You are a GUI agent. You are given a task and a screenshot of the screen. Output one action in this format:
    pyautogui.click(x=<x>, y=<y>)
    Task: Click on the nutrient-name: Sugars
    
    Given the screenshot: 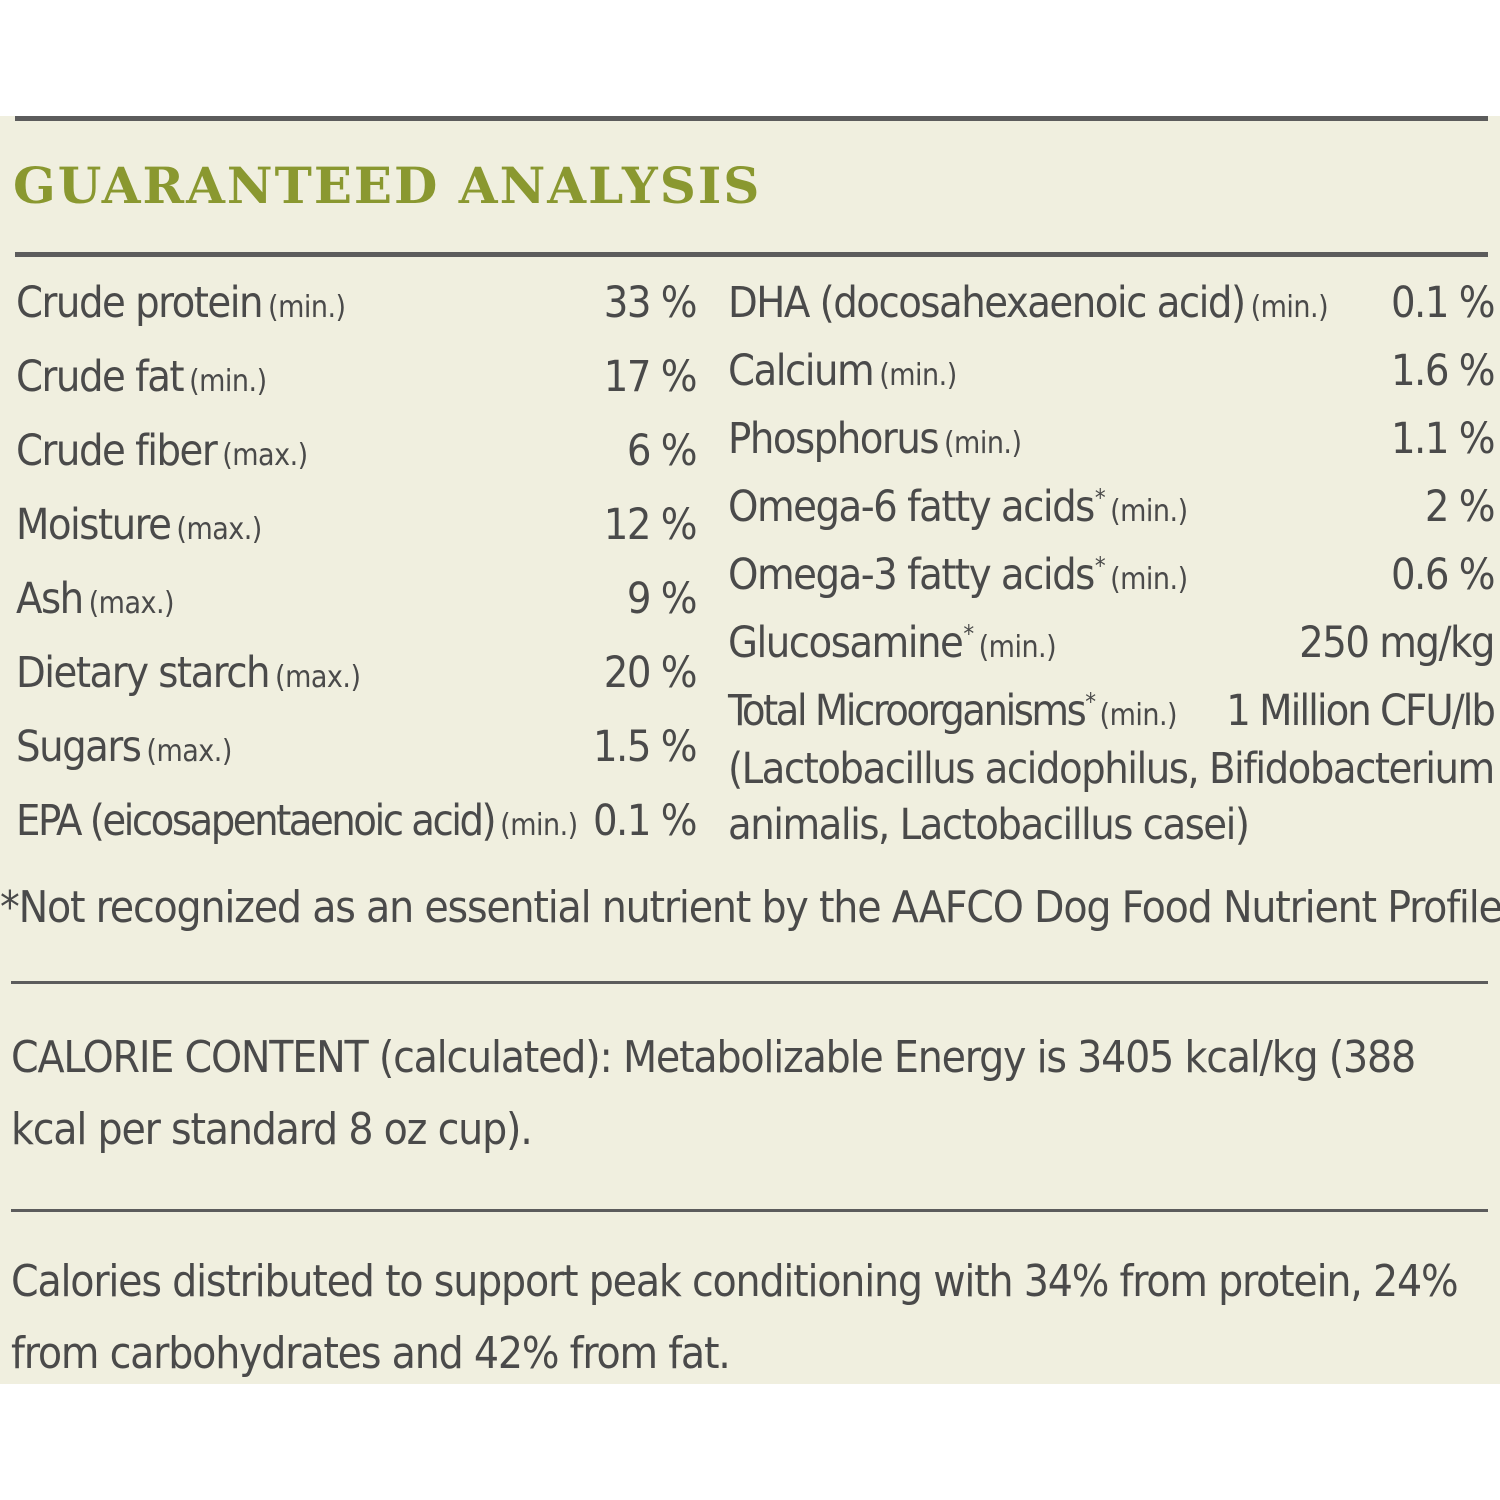 What is the action you would take?
    pyautogui.click(x=79, y=747)
    